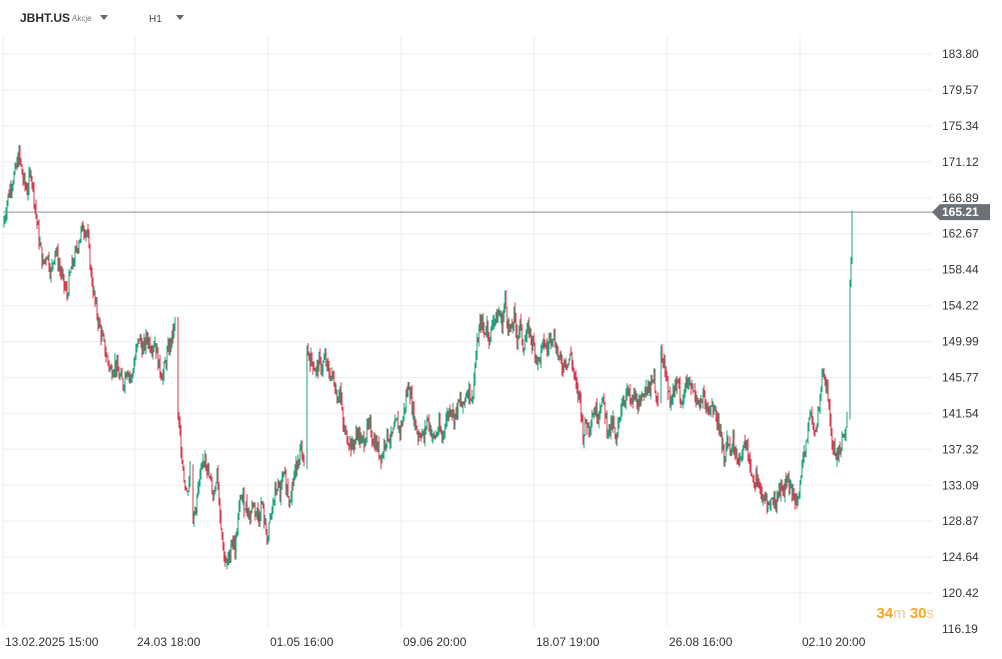  Describe the element at coordinates (568, 642) in the screenshot. I see `x-tick-label: 18.07 19:00` at that location.